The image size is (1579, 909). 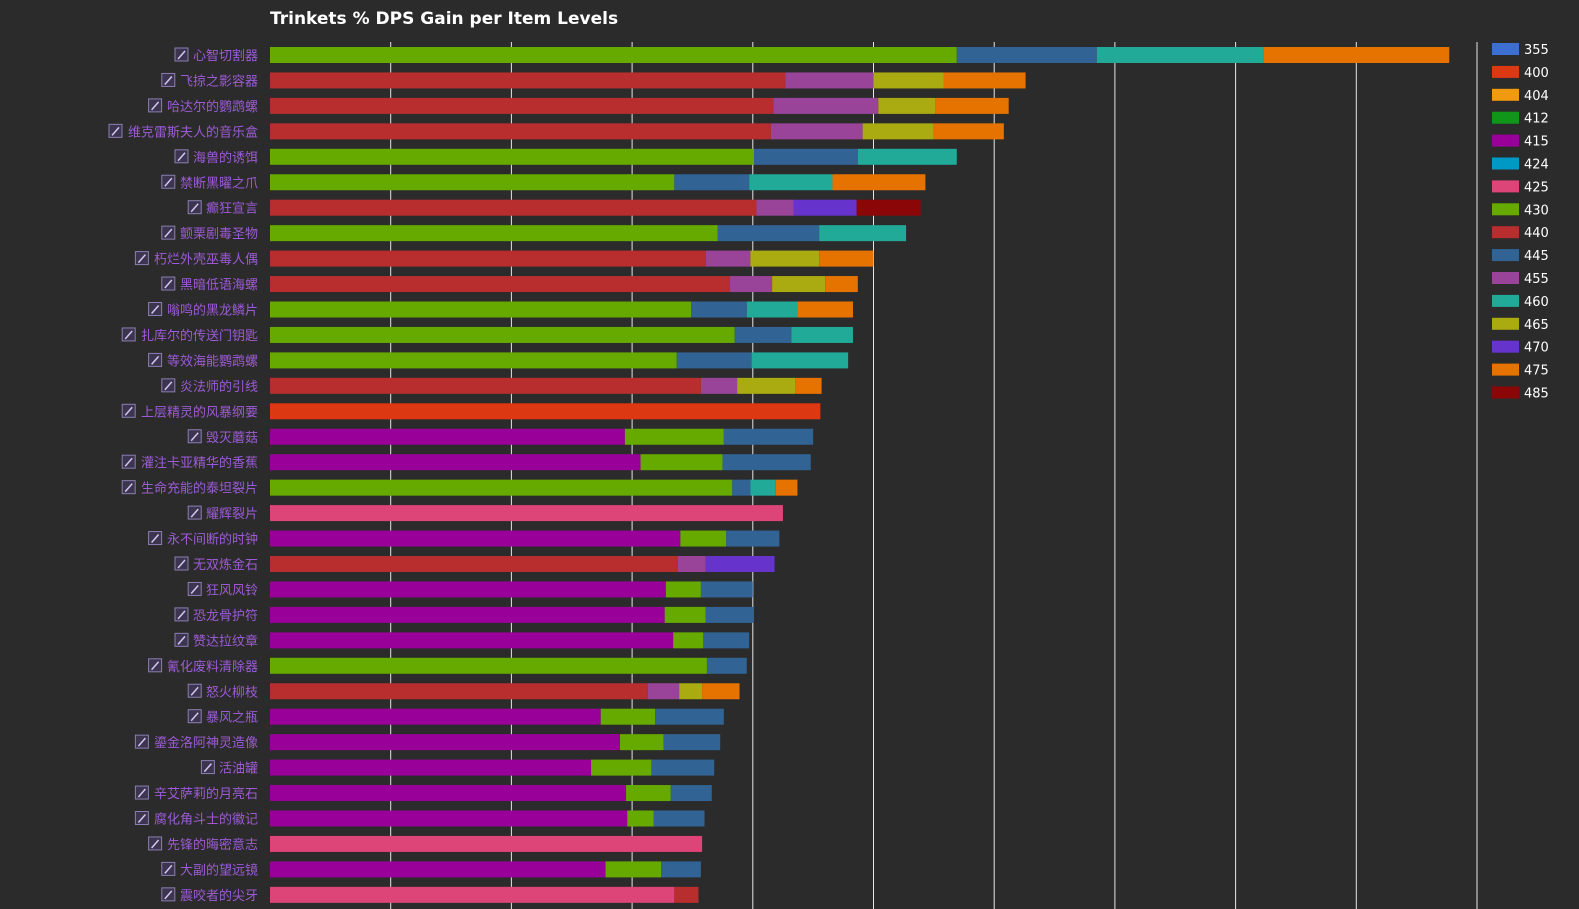 What do you see at coordinates (212, 361) in the screenshot?
I see `category-label: 等效海能鹦鹉螺` at bounding box center [212, 361].